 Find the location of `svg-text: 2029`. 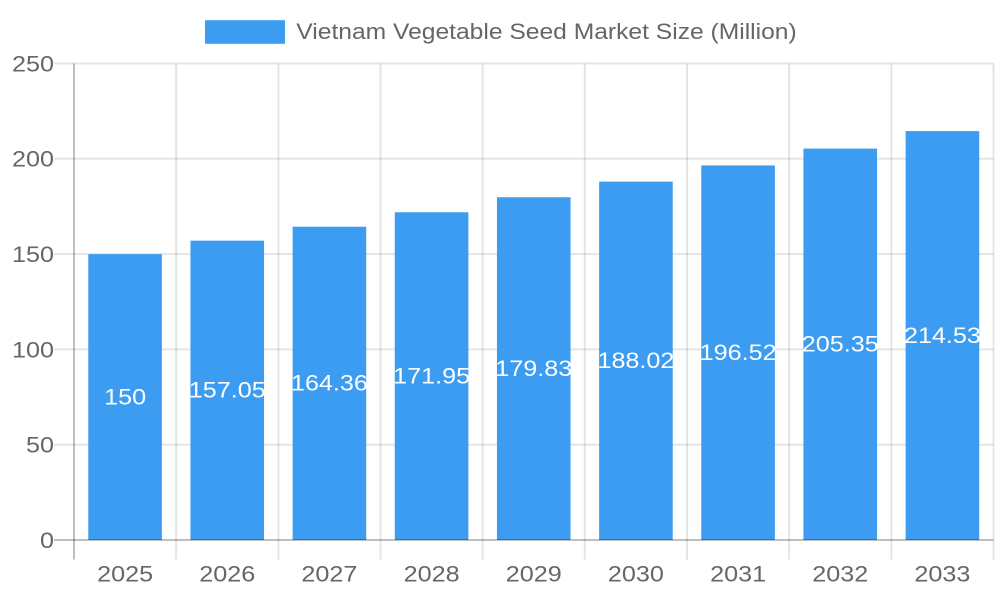

svg-text: 2029 is located at coordinates (534, 575).